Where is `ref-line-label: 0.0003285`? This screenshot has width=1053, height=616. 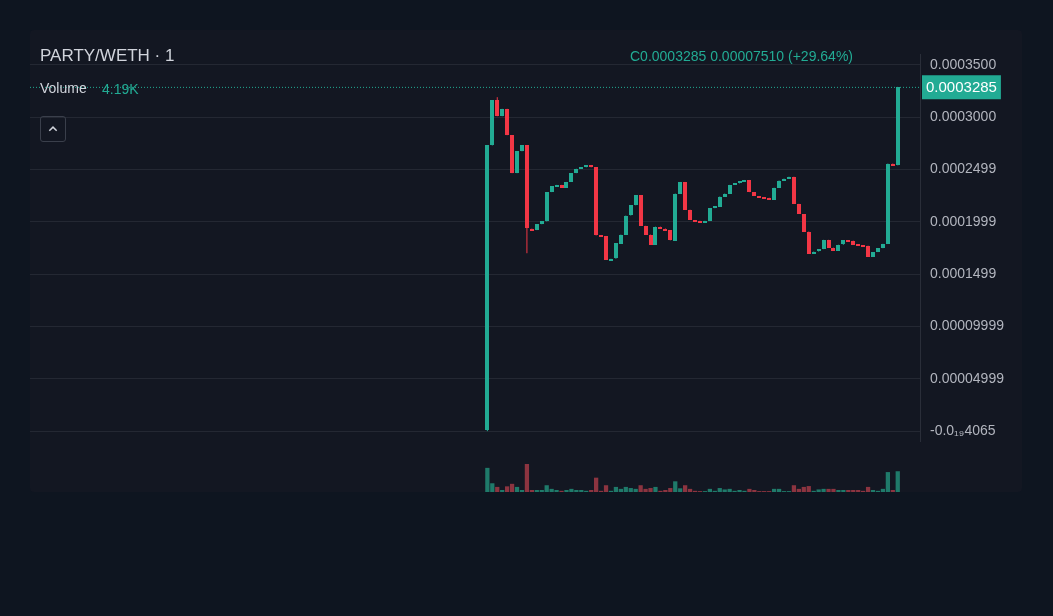 ref-line-label: 0.0003285 is located at coordinates (961, 86).